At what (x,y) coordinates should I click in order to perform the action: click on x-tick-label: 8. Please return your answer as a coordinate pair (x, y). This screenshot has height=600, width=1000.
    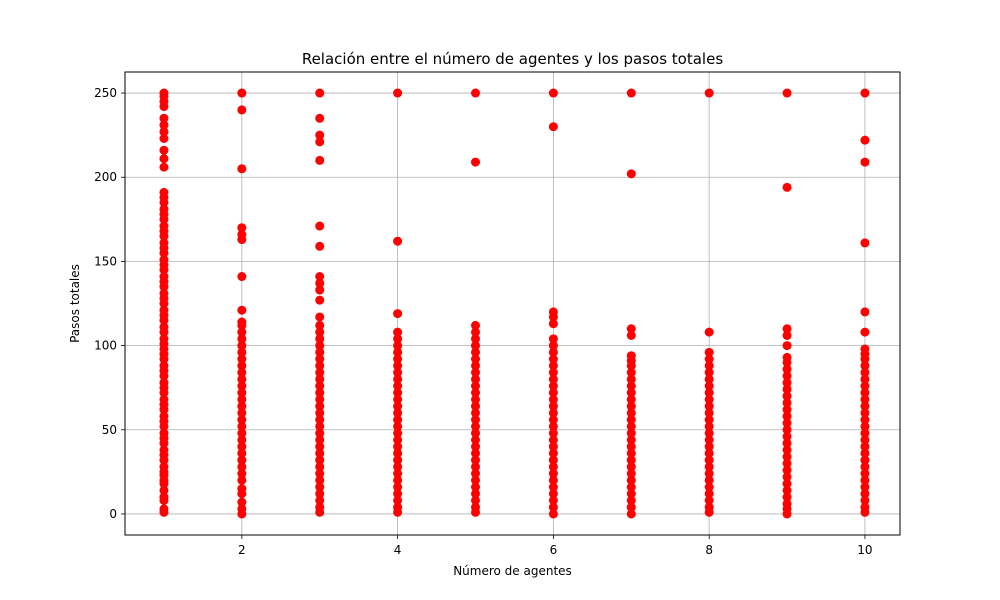
    Looking at the image, I should click on (709, 550).